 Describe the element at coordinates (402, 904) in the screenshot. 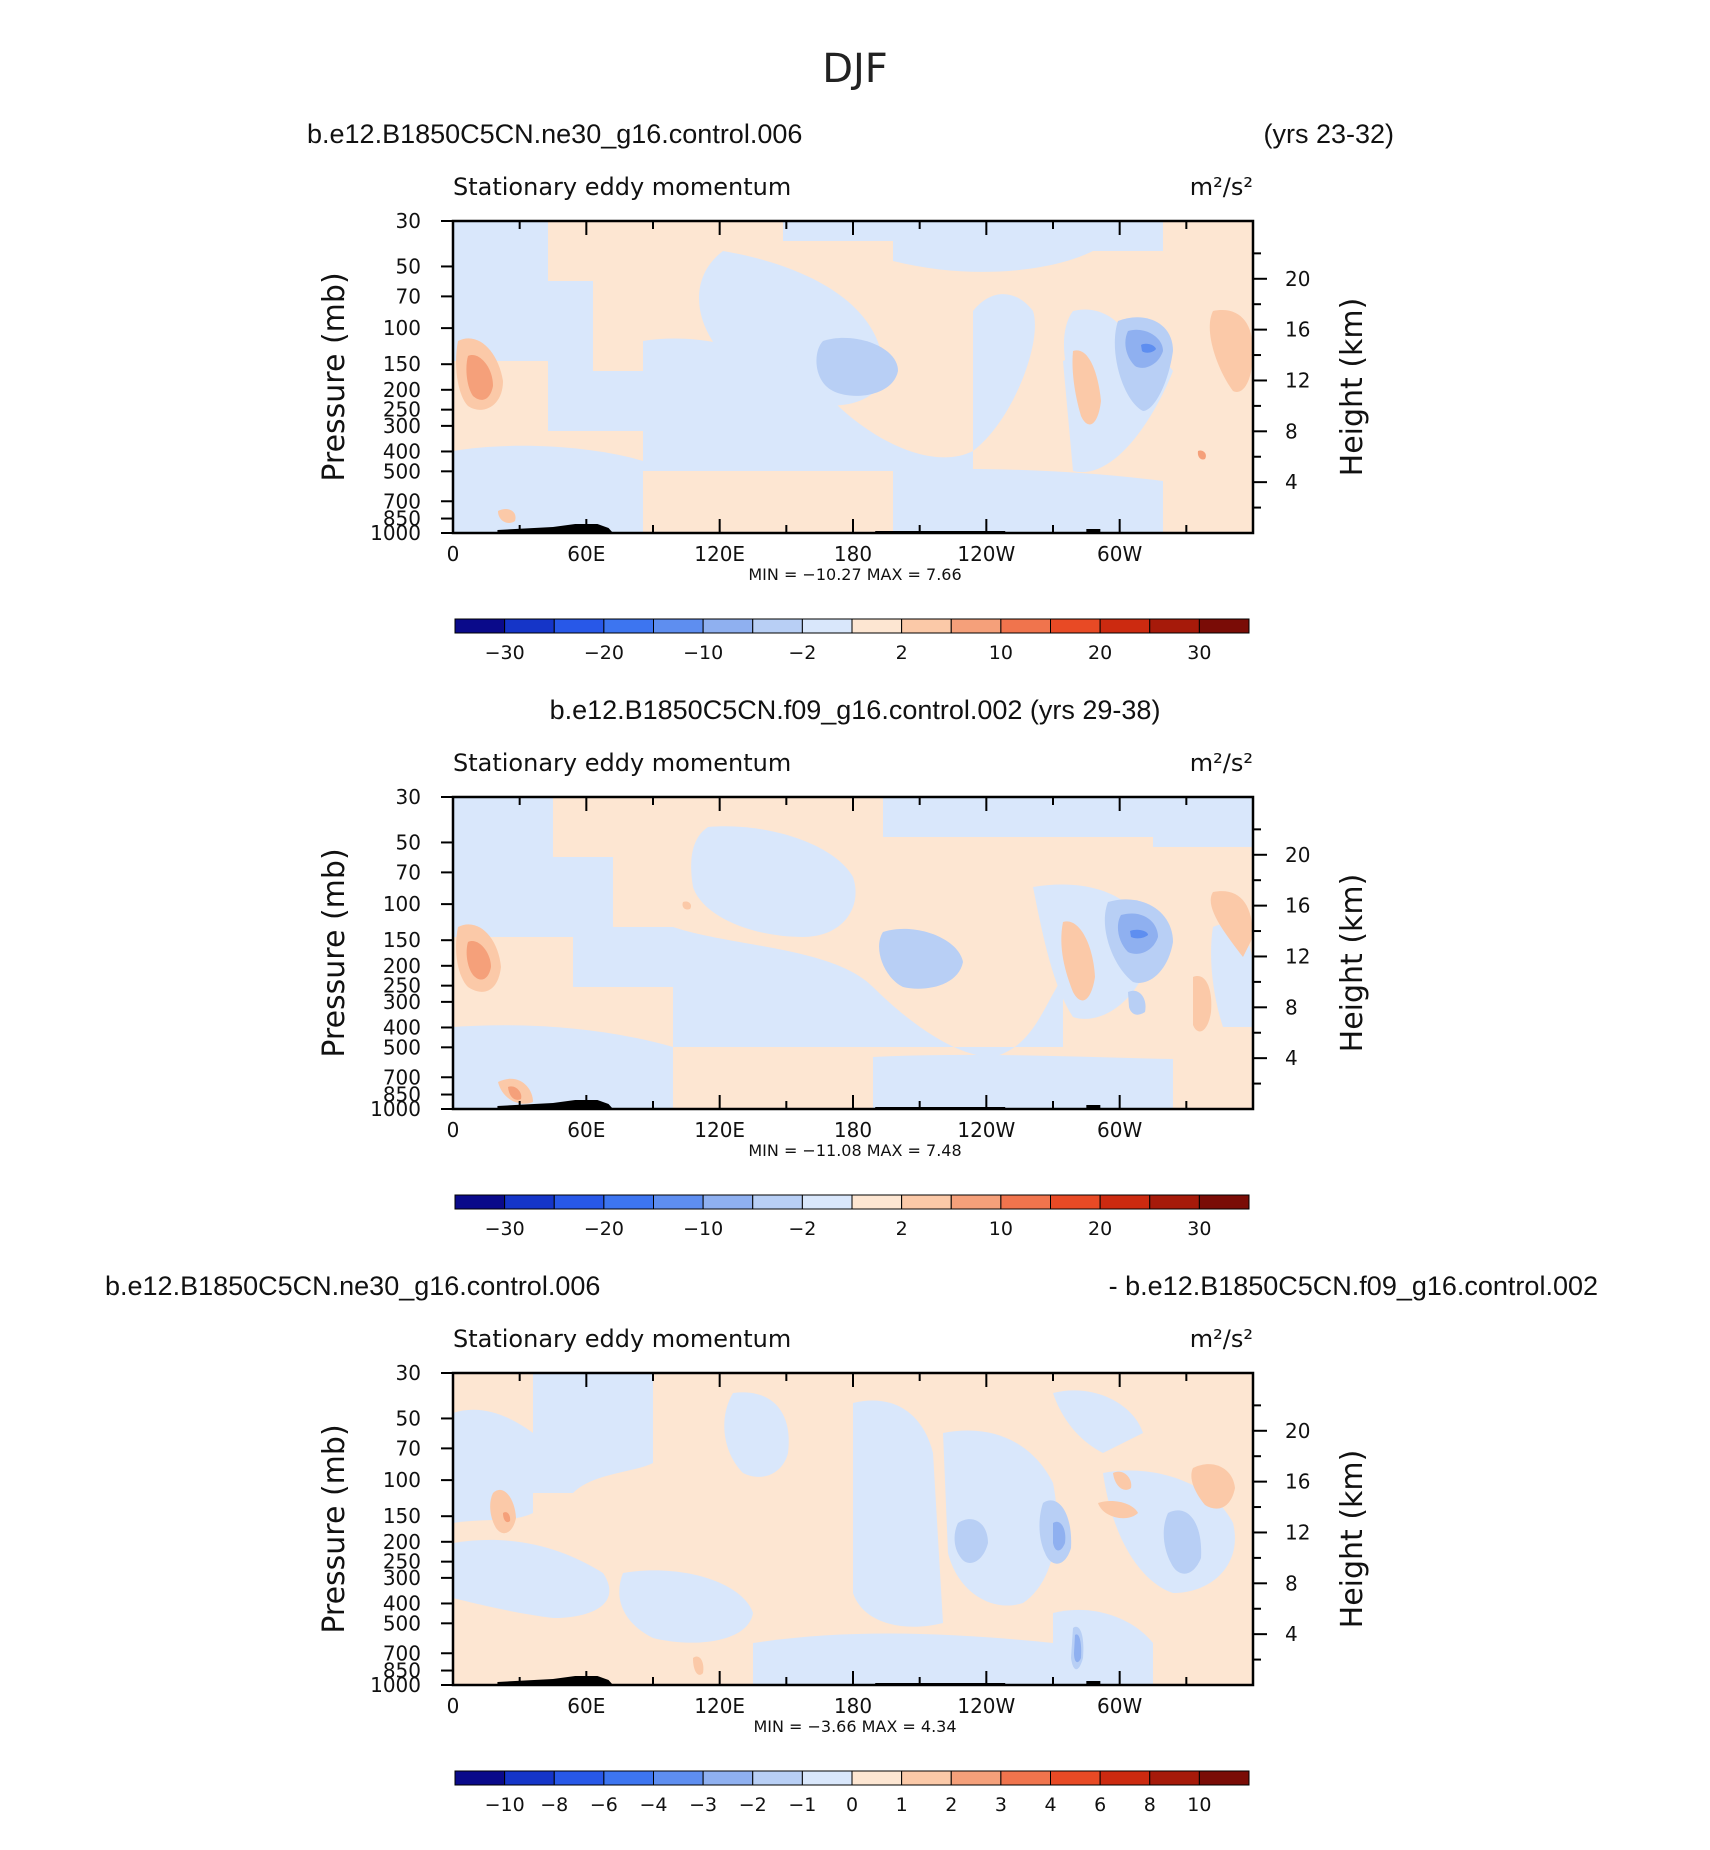

I see `y-tick-label: 100` at that location.